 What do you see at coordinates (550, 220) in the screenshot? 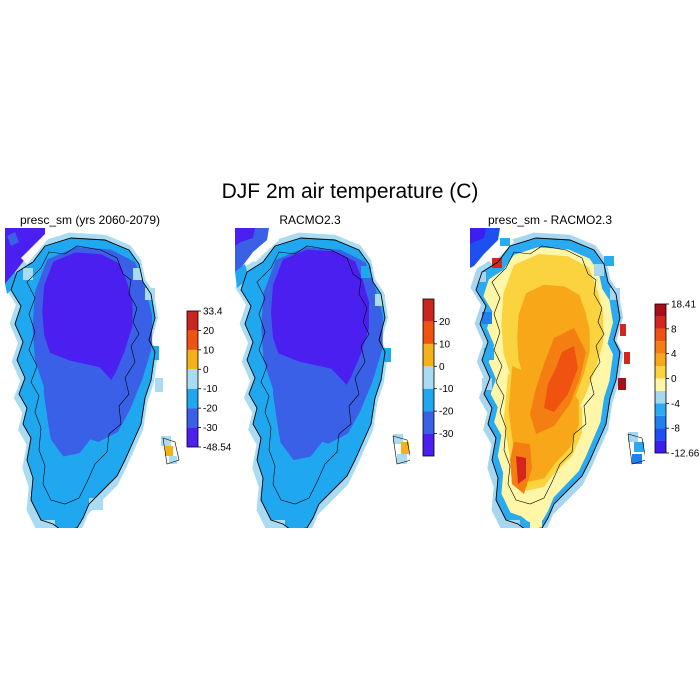
I see `panel-title-diff: presc_sm - RACMO2.3` at bounding box center [550, 220].